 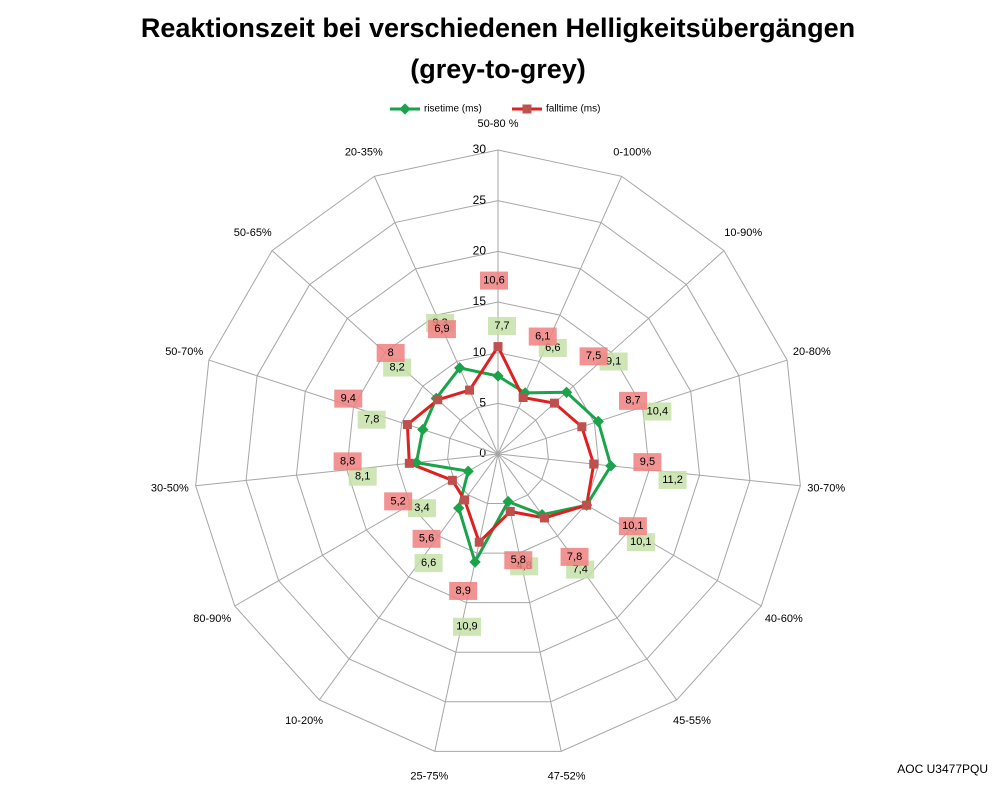 What do you see at coordinates (480, 251) in the screenshot?
I see `r-tick-label: 20` at bounding box center [480, 251].